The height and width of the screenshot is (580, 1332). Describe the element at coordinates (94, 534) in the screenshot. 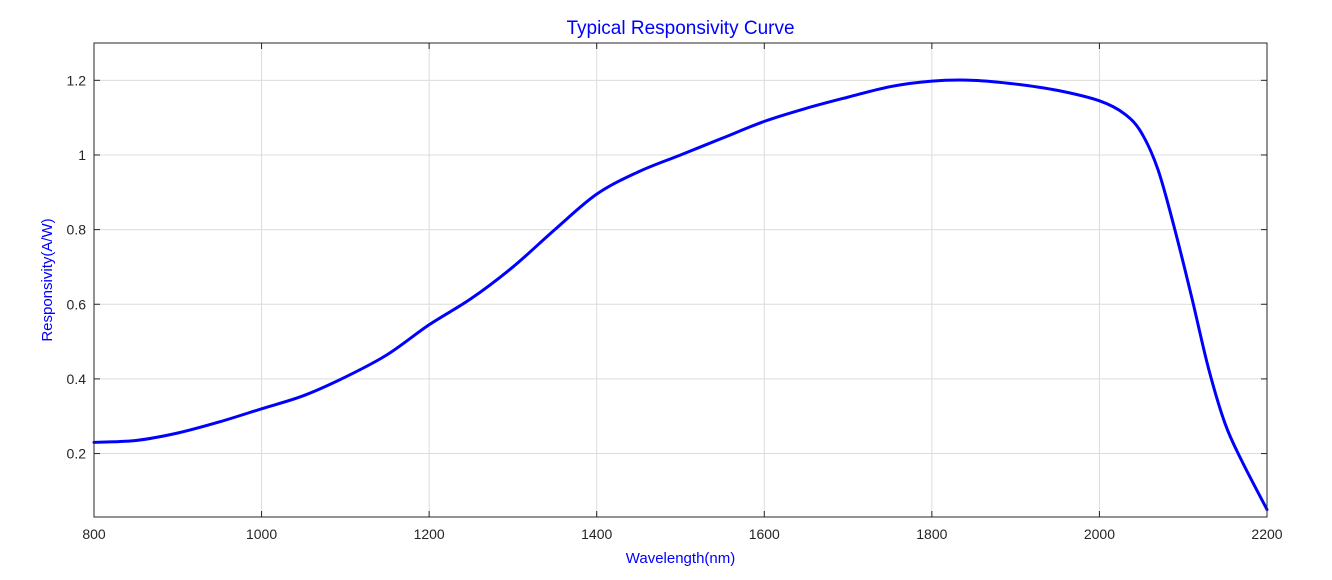

I see `x-tick-label: 800` at that location.